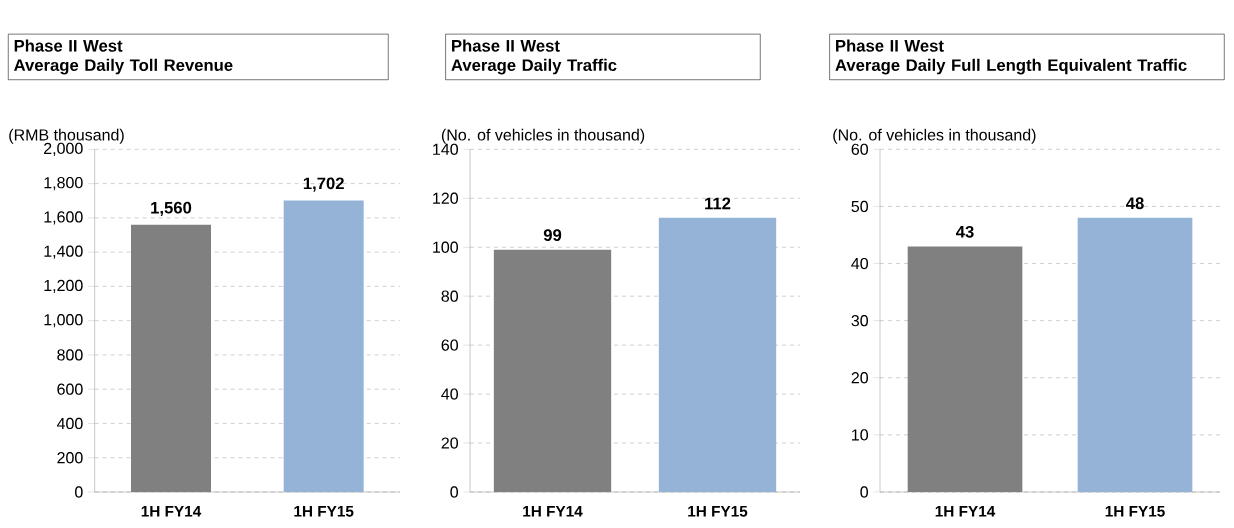  What do you see at coordinates (534, 66) in the screenshot?
I see `chart-subtitle: Average Daily Traffic` at bounding box center [534, 66].